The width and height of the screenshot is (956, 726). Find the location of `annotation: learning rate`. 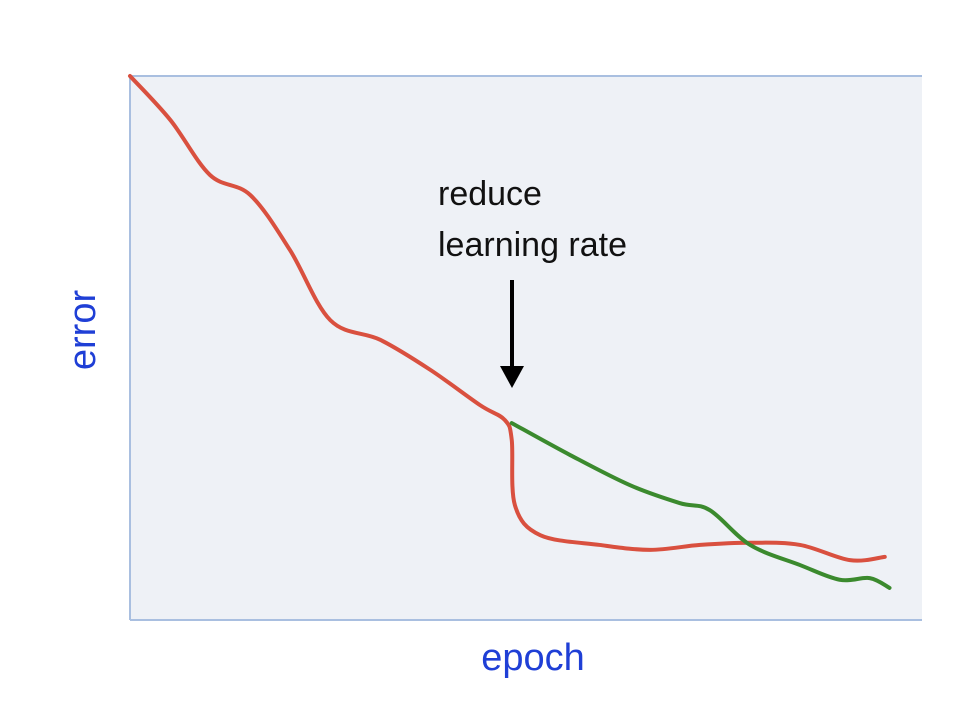

annotation: learning rate is located at coordinates (532, 245).